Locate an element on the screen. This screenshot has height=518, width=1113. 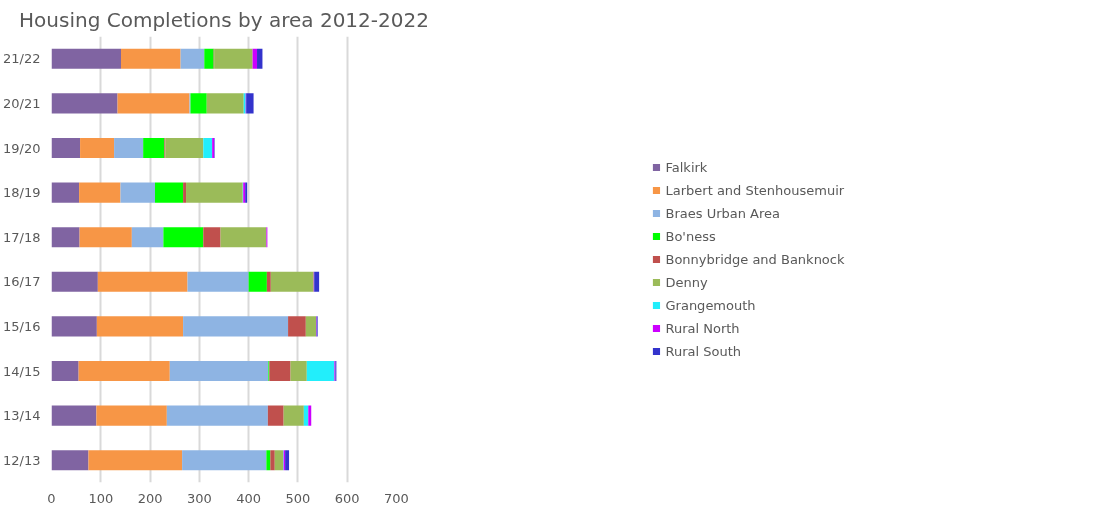
legend-label: Grangemouth is located at coordinates (710, 305).